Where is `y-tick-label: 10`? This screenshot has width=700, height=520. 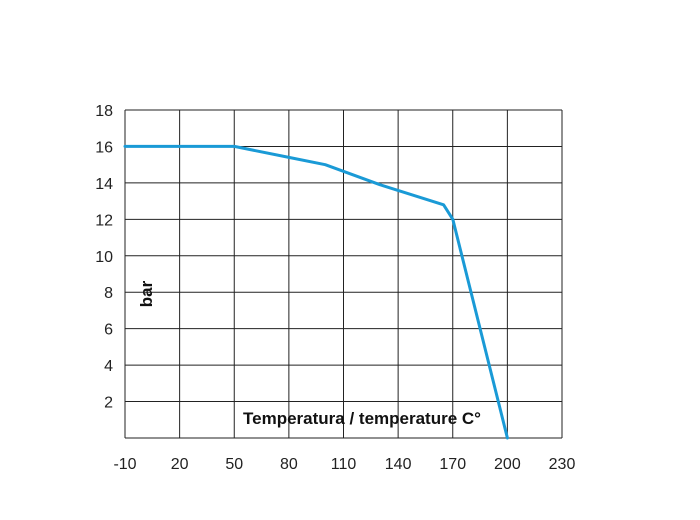 y-tick-label: 10 is located at coordinates (104, 257).